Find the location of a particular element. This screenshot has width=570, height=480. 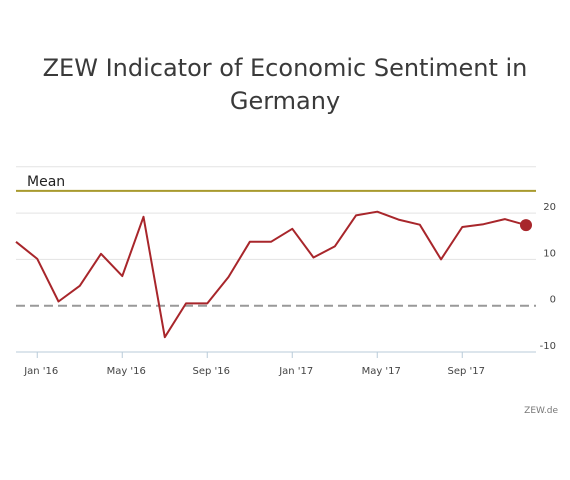

x-tick-label: Jan '16 is located at coordinates (40, 371).